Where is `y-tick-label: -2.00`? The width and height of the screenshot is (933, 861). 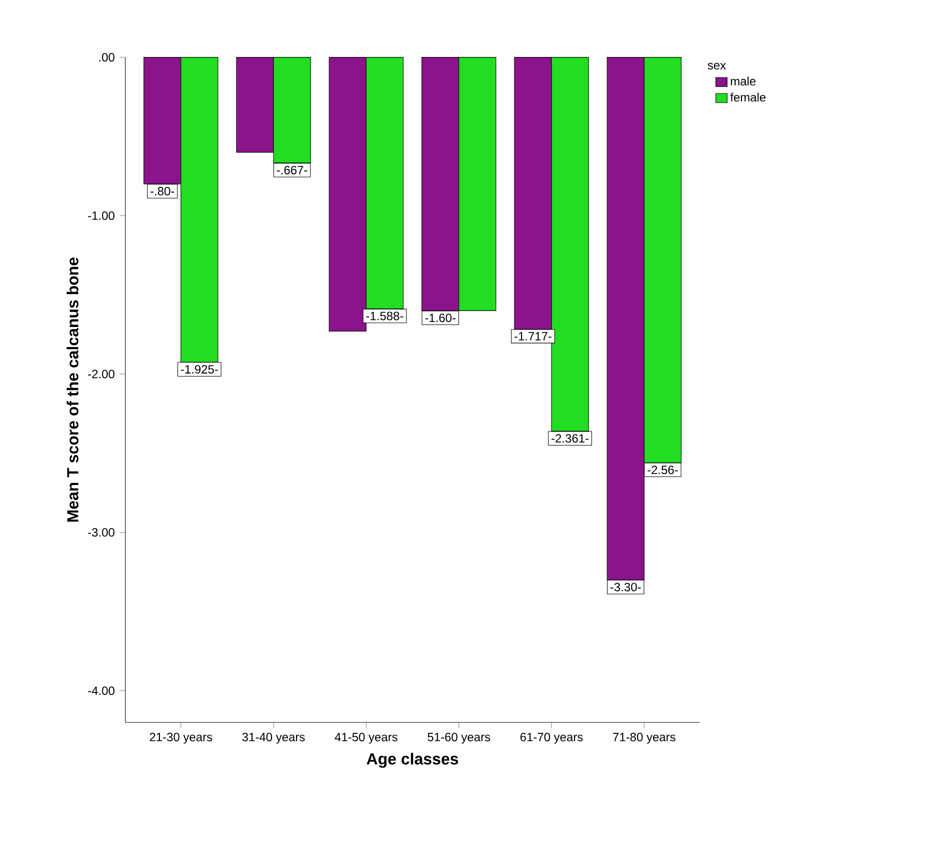
y-tick-label: -2.00 is located at coordinates (101, 374).